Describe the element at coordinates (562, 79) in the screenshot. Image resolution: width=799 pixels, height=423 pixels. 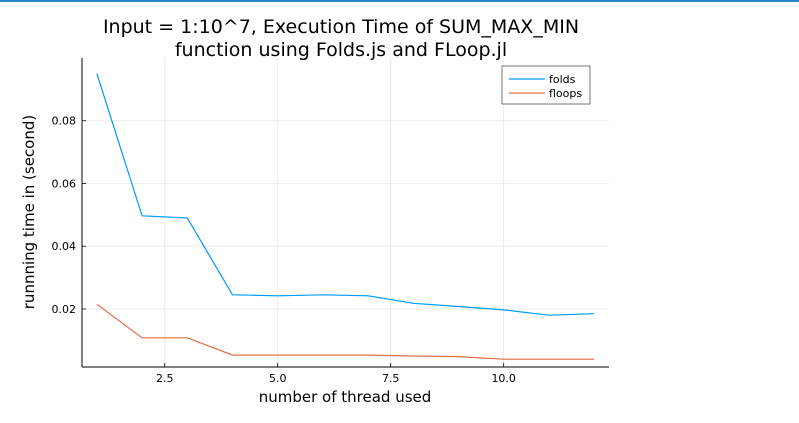
I see `legend-label-folds: folds` at that location.